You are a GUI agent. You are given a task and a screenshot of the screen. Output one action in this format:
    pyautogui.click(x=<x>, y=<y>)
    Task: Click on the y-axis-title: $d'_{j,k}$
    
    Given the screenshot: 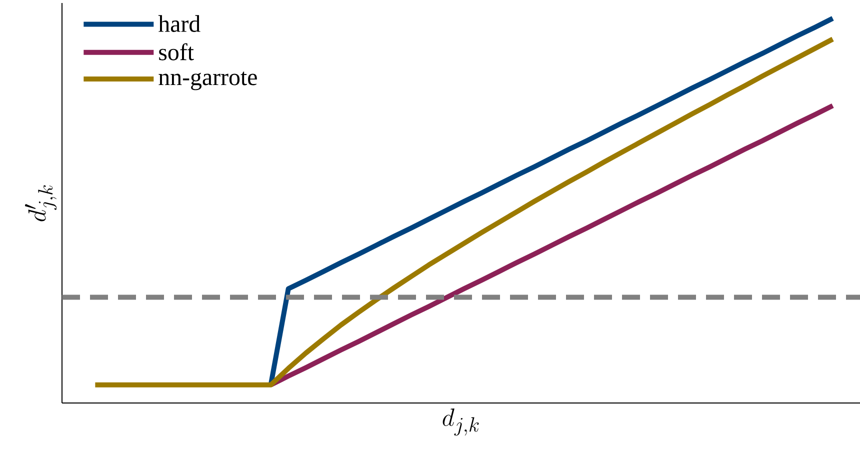 What is the action you would take?
    pyautogui.click(x=40, y=203)
    